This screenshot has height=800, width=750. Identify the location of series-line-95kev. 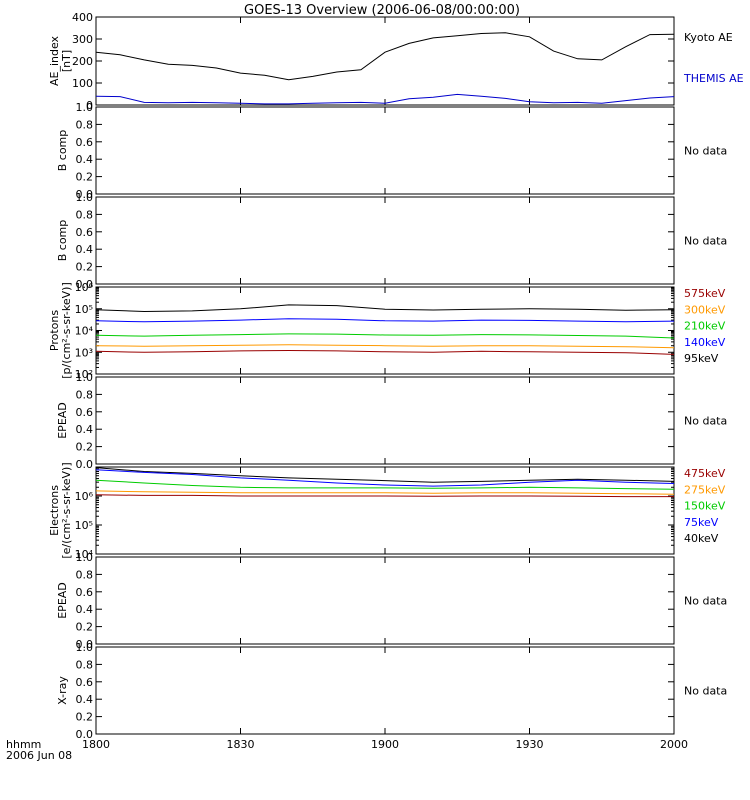
(385, 308).